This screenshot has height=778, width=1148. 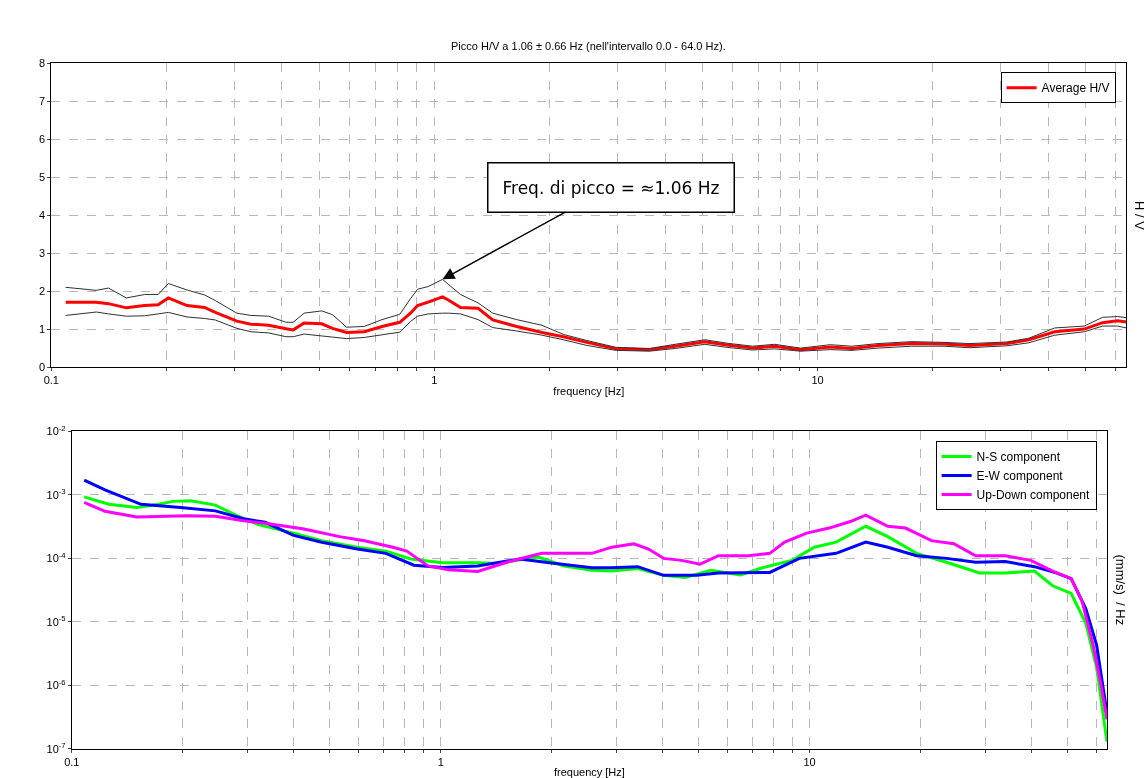 What do you see at coordinates (42, 328) in the screenshot?
I see `y-tick-label: 1` at bounding box center [42, 328].